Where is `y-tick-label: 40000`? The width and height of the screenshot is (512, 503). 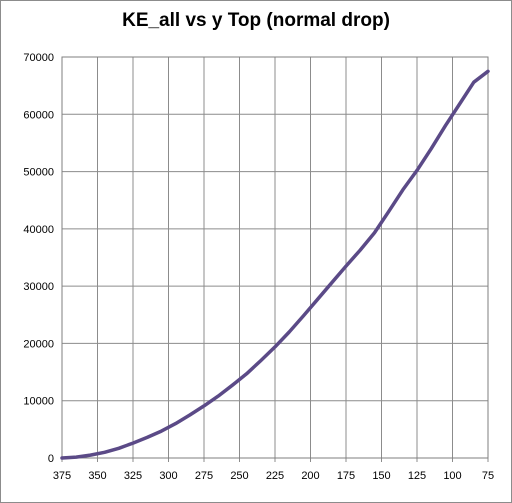 y-tick-label: 40000 is located at coordinates (38, 230).